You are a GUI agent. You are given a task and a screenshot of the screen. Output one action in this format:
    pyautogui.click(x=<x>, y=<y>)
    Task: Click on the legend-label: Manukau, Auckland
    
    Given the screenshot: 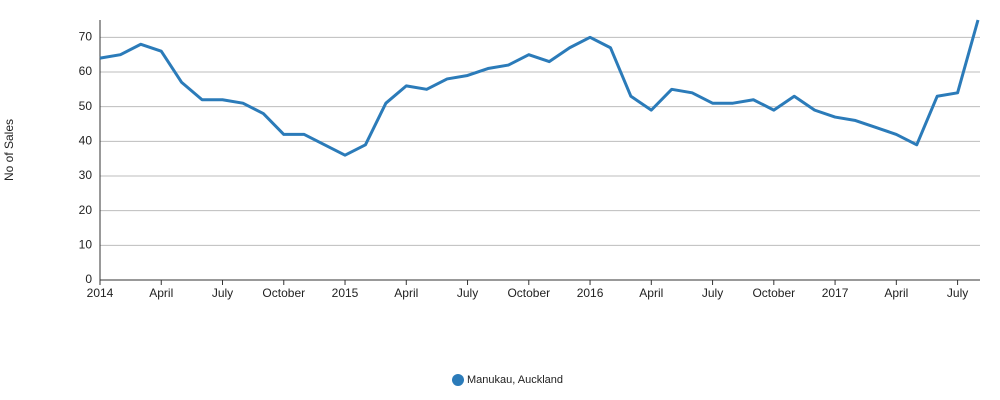 What is the action you would take?
    pyautogui.click(x=515, y=380)
    